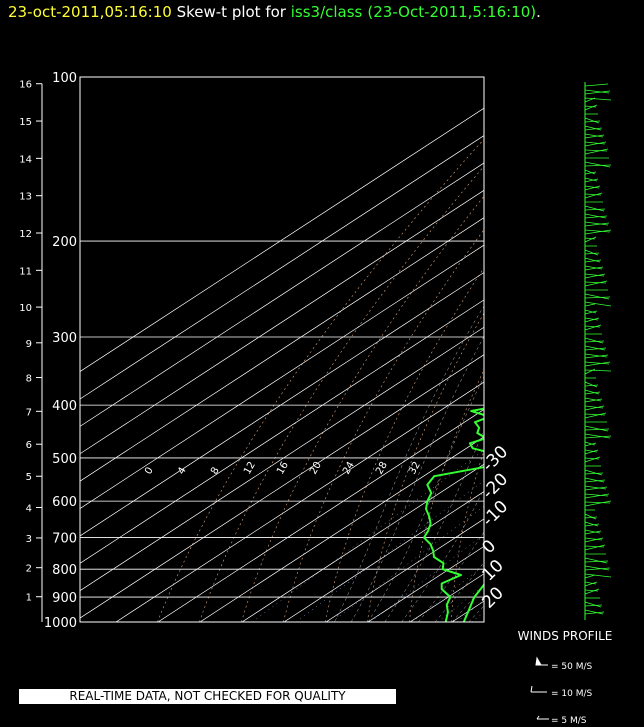  What do you see at coordinates (538, 12) in the screenshot?
I see `title-suffix: .` at bounding box center [538, 12].